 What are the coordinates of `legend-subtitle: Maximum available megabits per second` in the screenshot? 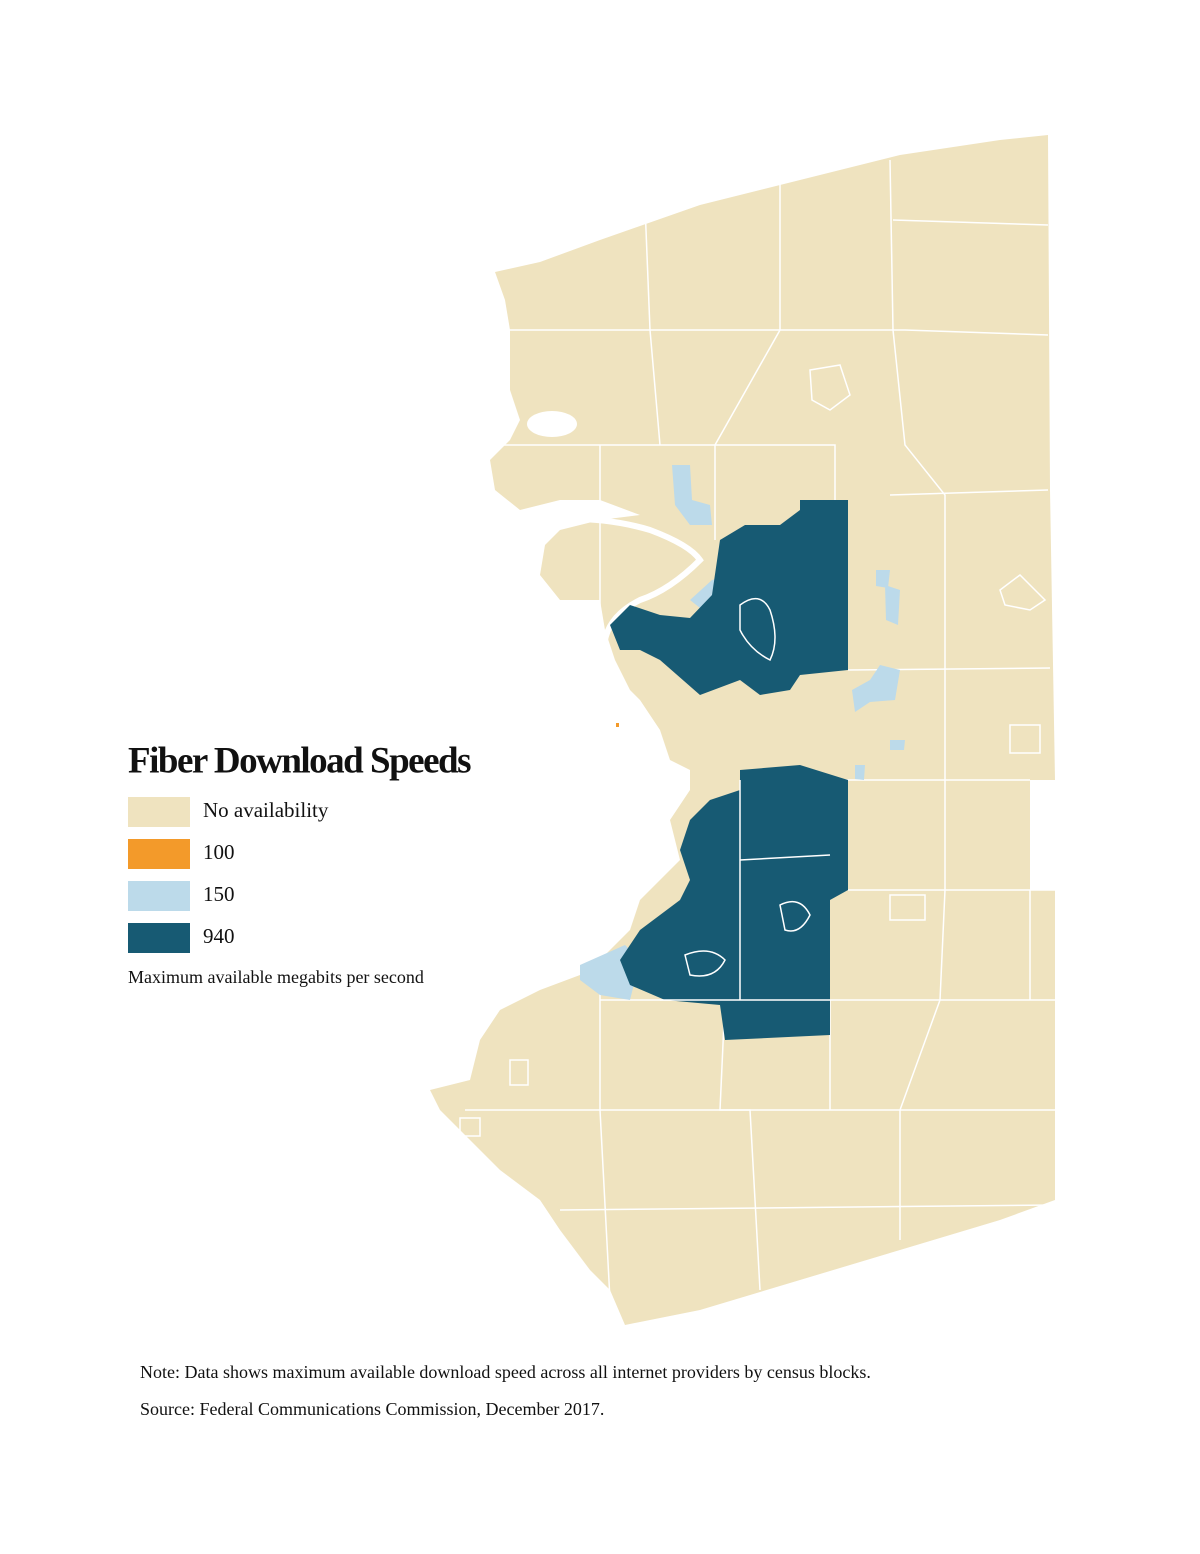 It's located at (276, 977).